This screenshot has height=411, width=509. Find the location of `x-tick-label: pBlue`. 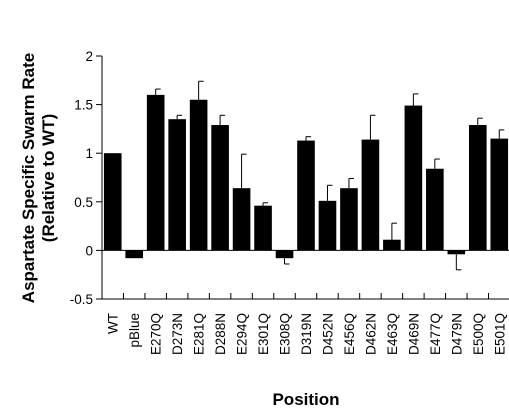

x-tick-label: pBlue is located at coordinates (134, 330).